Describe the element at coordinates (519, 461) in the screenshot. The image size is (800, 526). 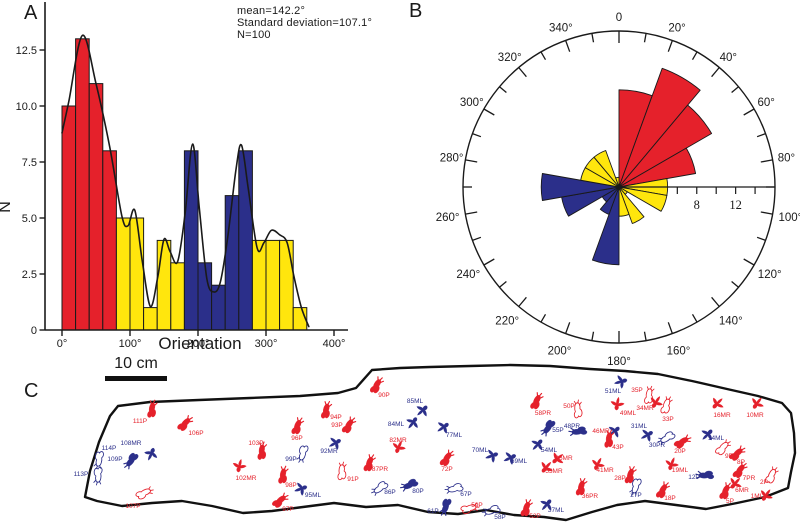
I see `track-label: 69ML` at that location.